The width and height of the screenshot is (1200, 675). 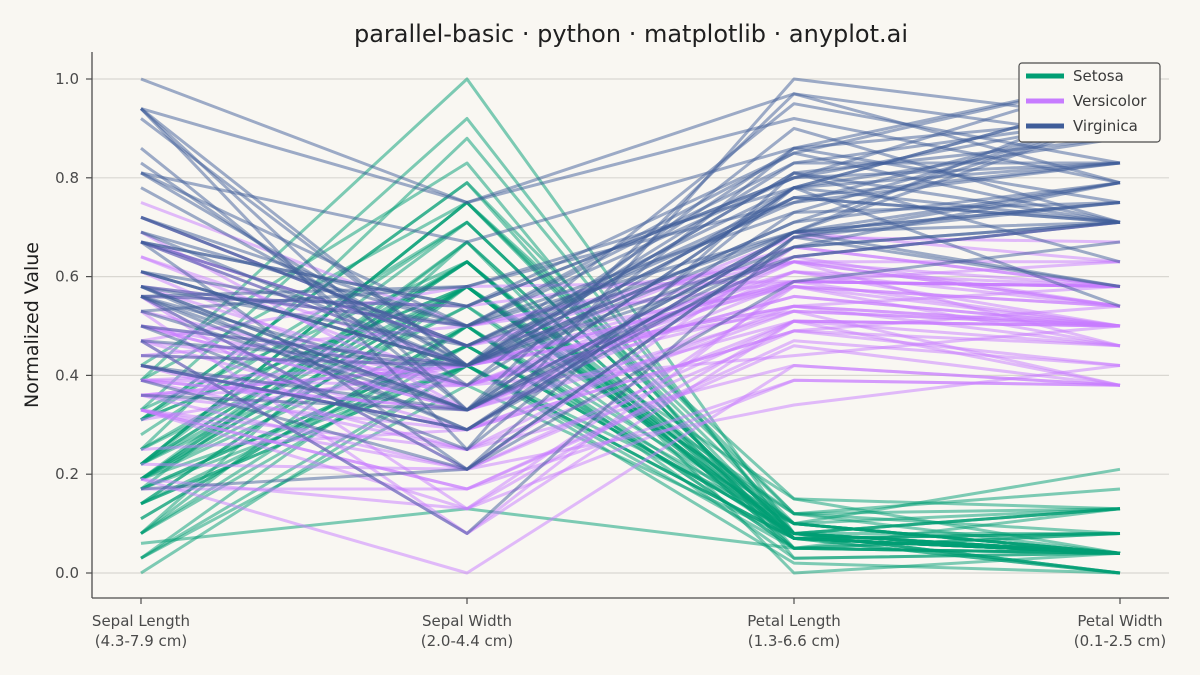 I want to click on y-tick-label: 0.8, so click(x=67, y=178).